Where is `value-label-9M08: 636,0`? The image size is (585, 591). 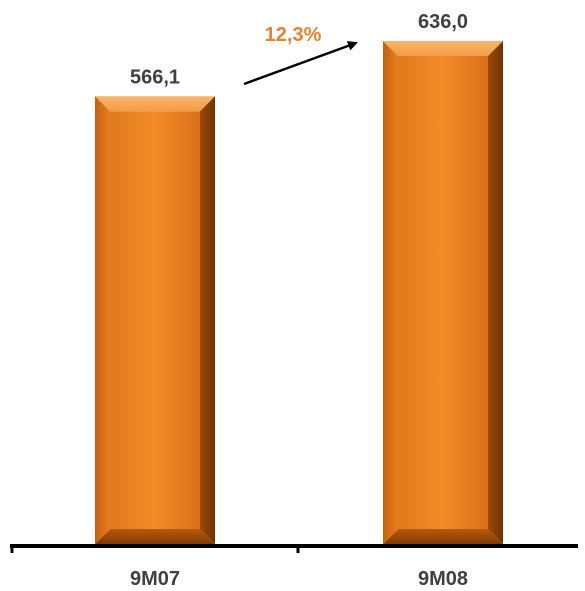 value-label-9M08: 636,0 is located at coordinates (443, 22).